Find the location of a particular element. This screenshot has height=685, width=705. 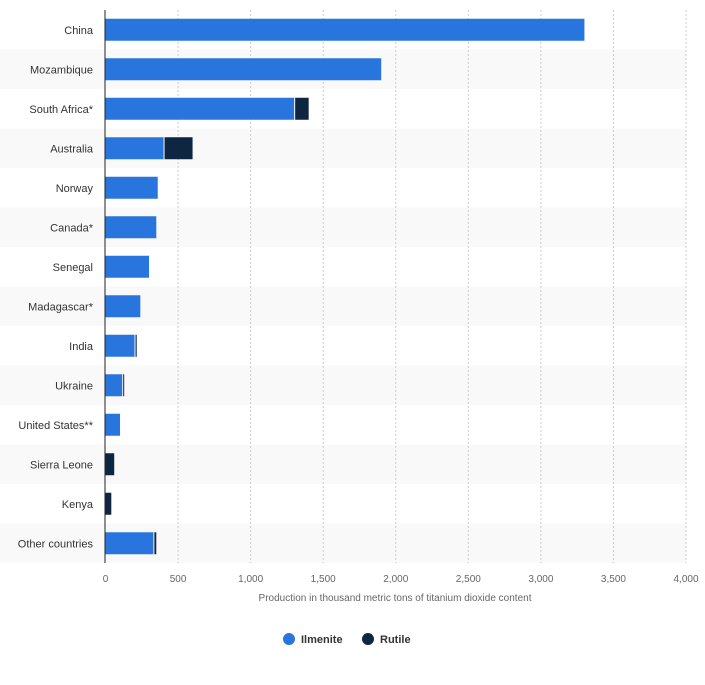

legend-label: Rutile is located at coordinates (395, 640).